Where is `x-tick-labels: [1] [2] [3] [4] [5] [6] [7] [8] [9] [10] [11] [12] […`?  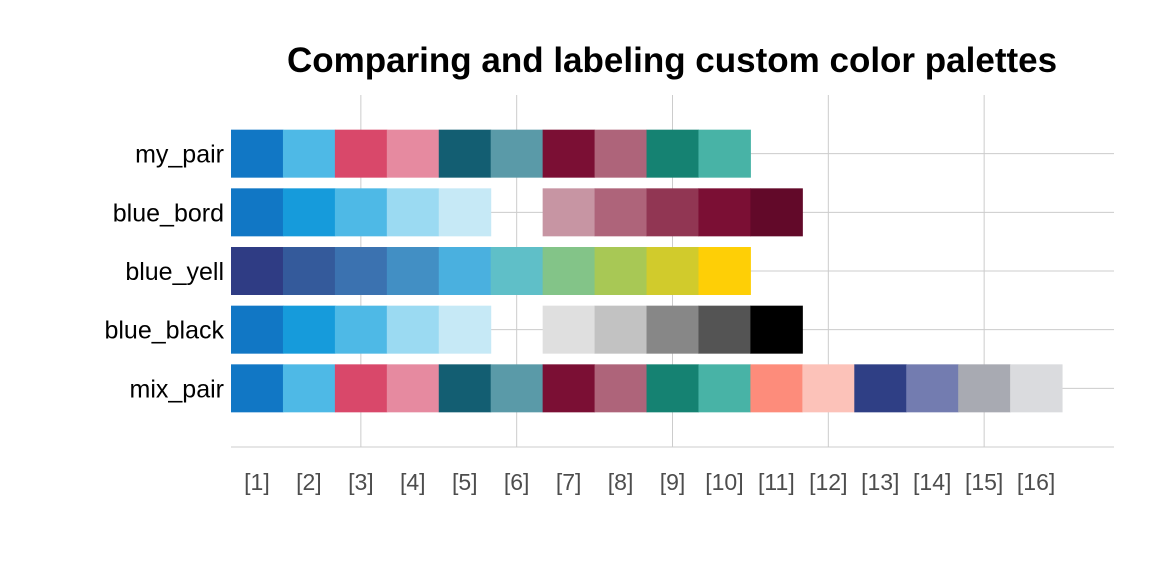 x-tick-labels: [1] [2] [3] [4] [5] [6] [7] [8] [9] [10] [11] [12] [… is located at coordinates (649, 482).